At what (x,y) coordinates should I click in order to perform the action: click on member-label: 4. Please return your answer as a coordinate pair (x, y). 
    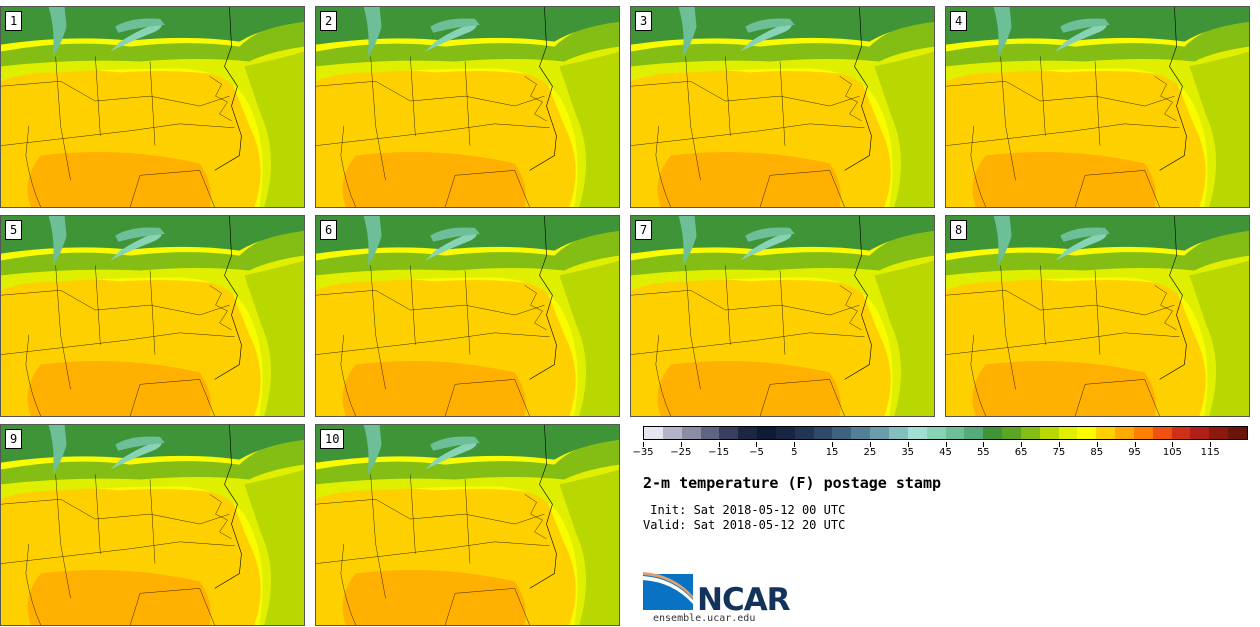
    Looking at the image, I should click on (959, 21).